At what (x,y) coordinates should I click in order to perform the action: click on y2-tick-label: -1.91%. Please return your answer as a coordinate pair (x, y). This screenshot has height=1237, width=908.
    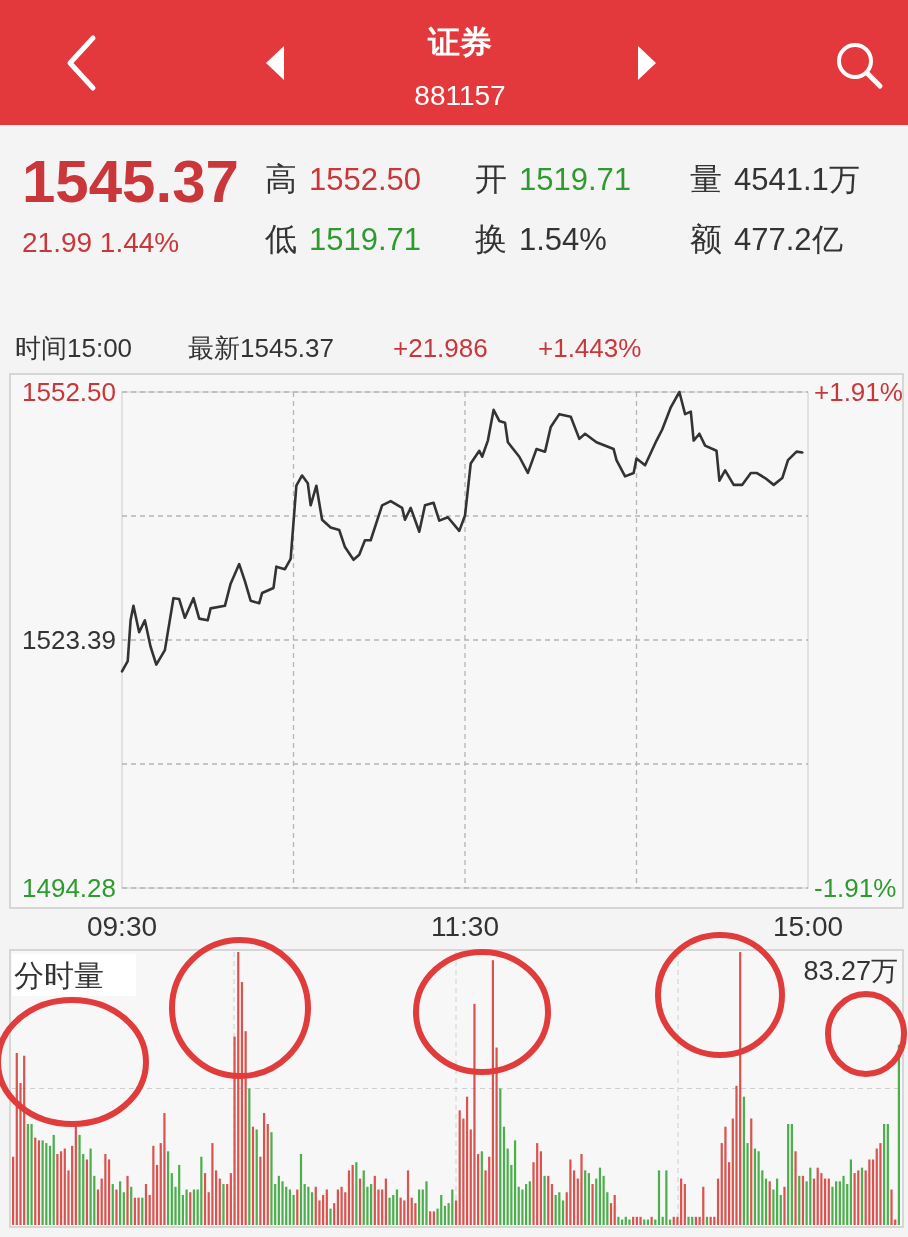
    Looking at the image, I should click on (855, 888).